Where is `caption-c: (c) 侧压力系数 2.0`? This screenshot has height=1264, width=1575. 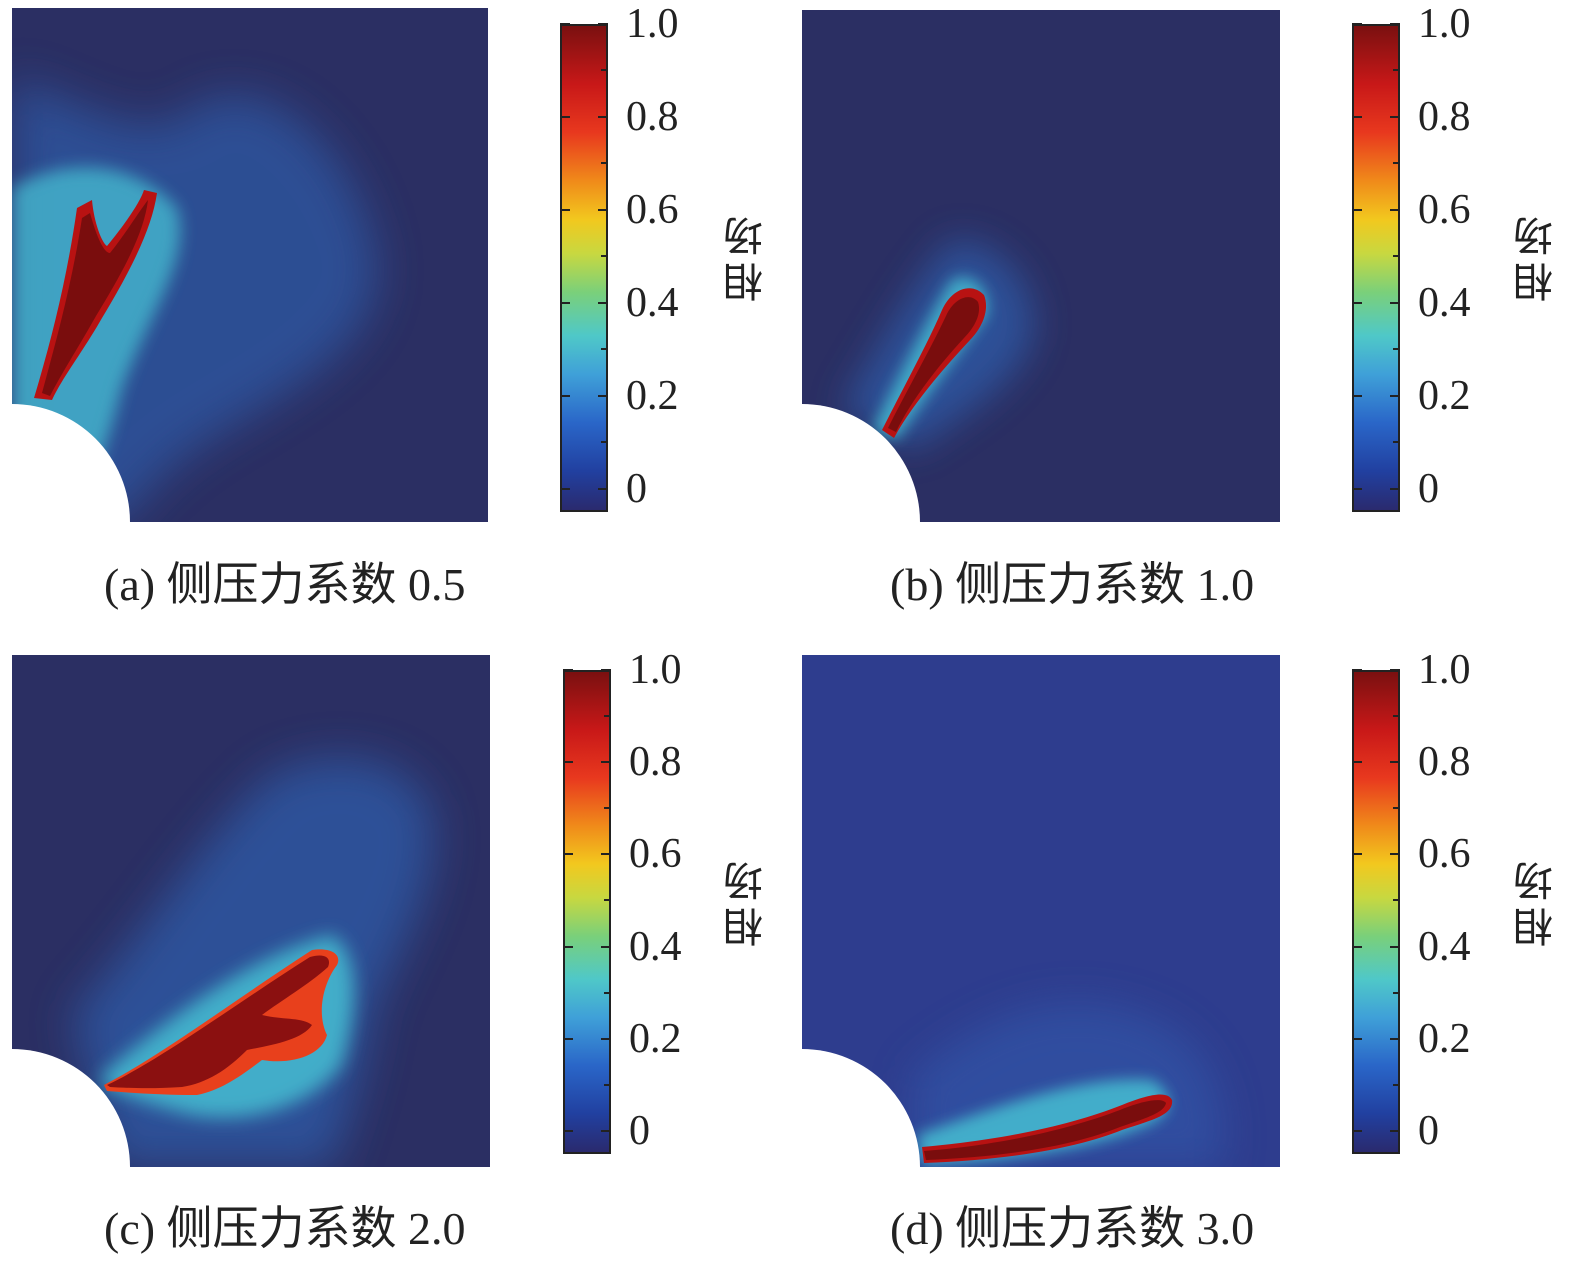 caption-c: (c) 侧压力系数 2.0 is located at coordinates (285, 1228).